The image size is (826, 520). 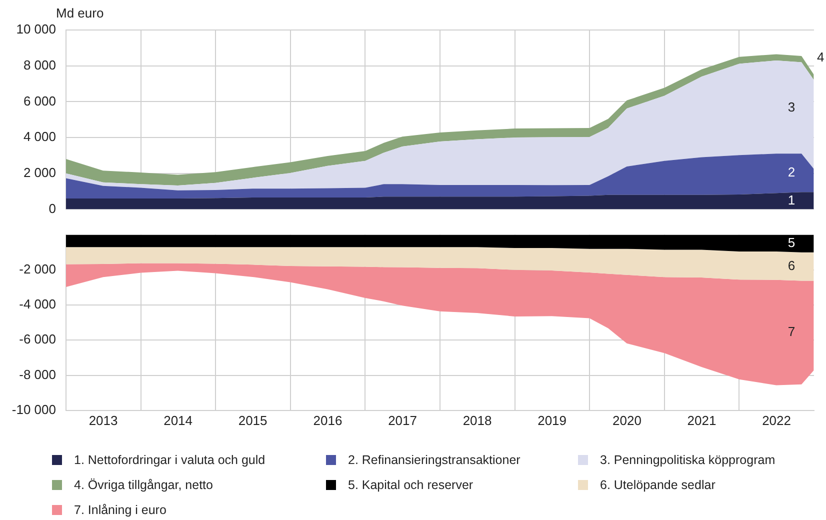 What do you see at coordinates (477, 420) in the screenshot?
I see `x-tick-label: 2018` at bounding box center [477, 420].